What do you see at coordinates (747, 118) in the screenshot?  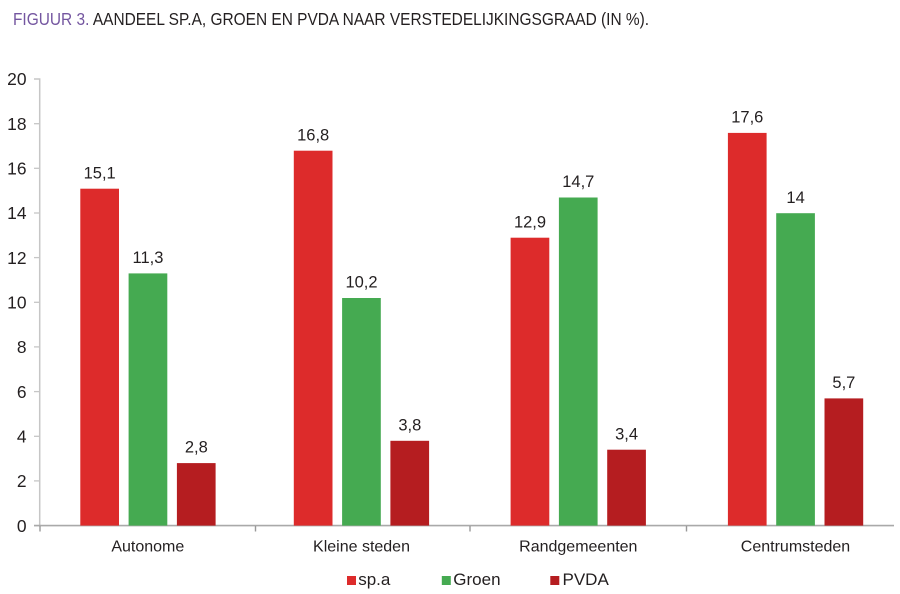 I see `svg-text: 17,6` at bounding box center [747, 118].